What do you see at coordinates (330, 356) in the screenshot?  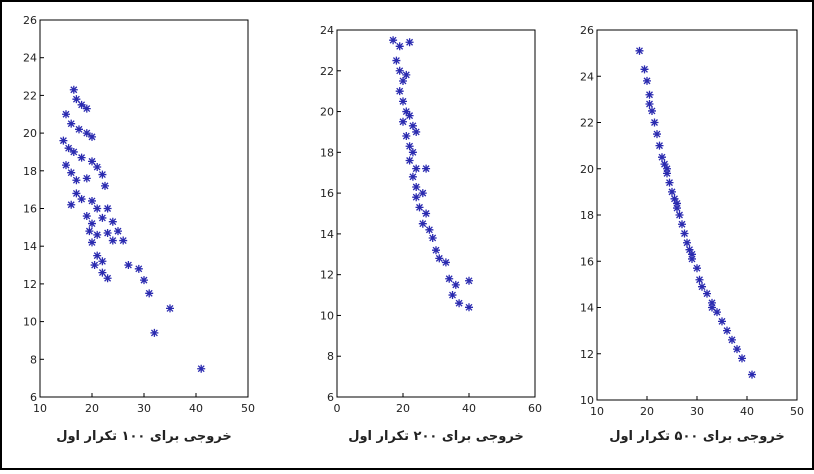 I see `y-tick-label: 8` at bounding box center [330, 356].